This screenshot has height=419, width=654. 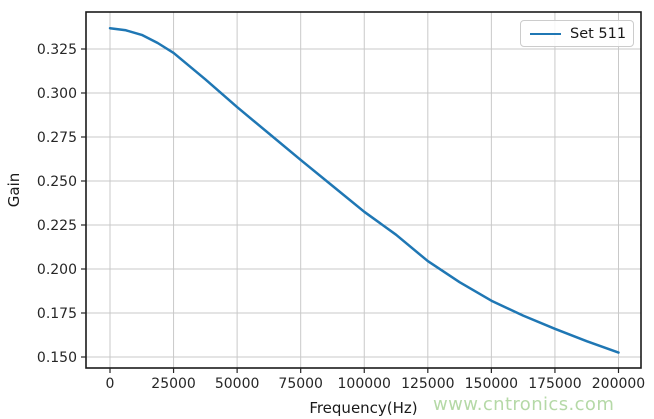 What do you see at coordinates (57, 314) in the screenshot?
I see `y-tick-label: 0.175` at bounding box center [57, 314].